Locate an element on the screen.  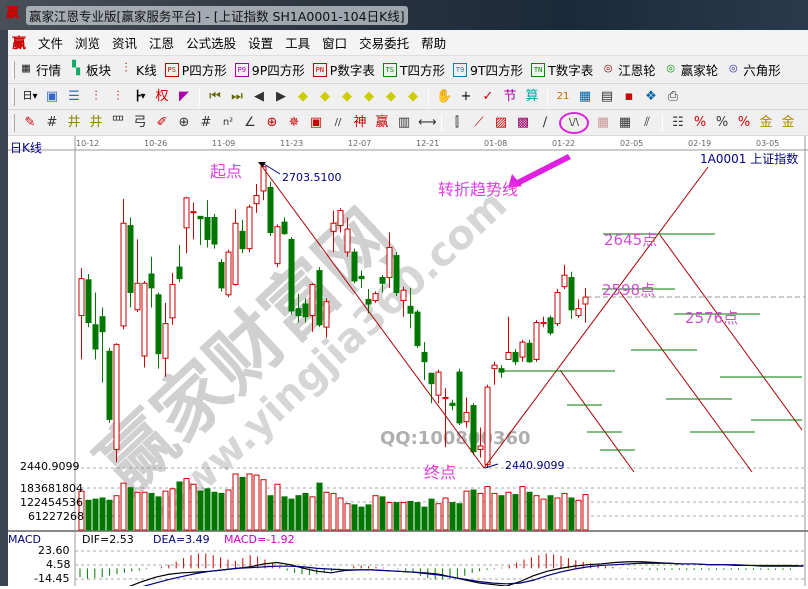
menu-item-9: 帮助 is located at coordinates (434, 43).